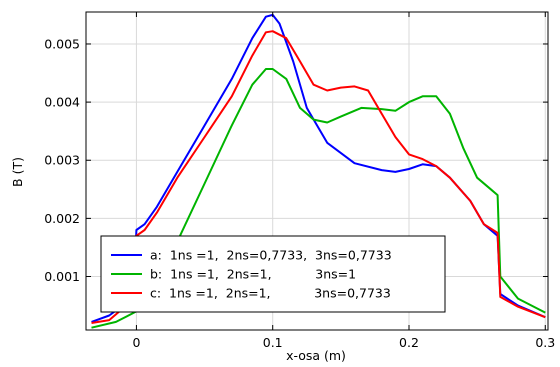 The height and width of the screenshot is (367, 560). Describe the element at coordinates (62, 102) in the screenshot. I see `y-tick-label: 0.004` at that location.